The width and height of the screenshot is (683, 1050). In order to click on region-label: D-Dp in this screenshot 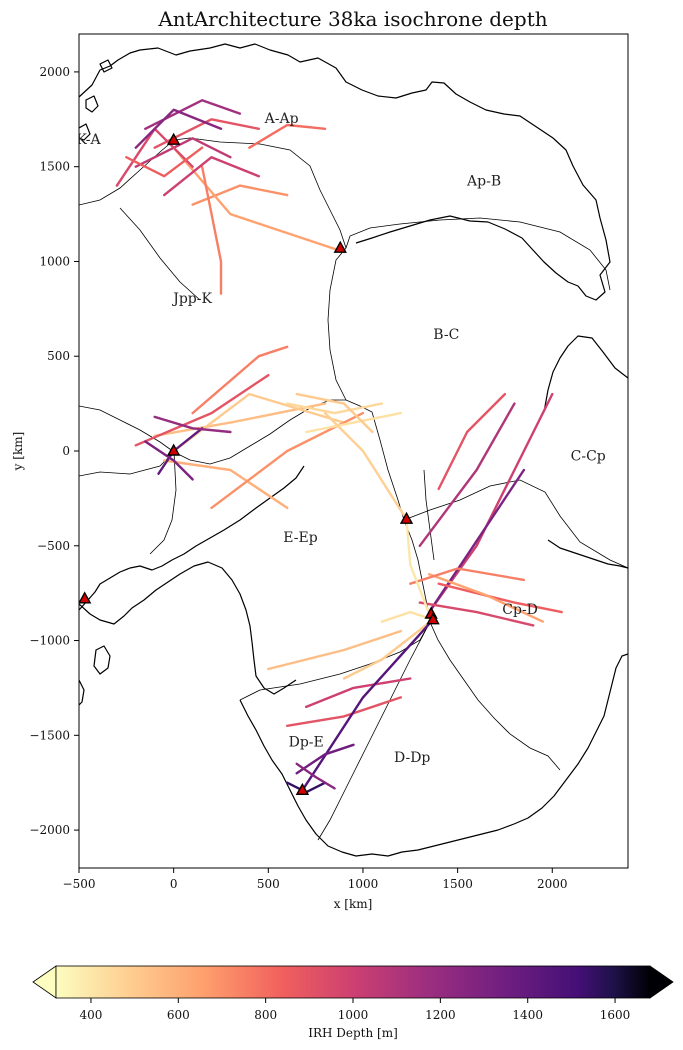, I will do `click(412, 758)`.